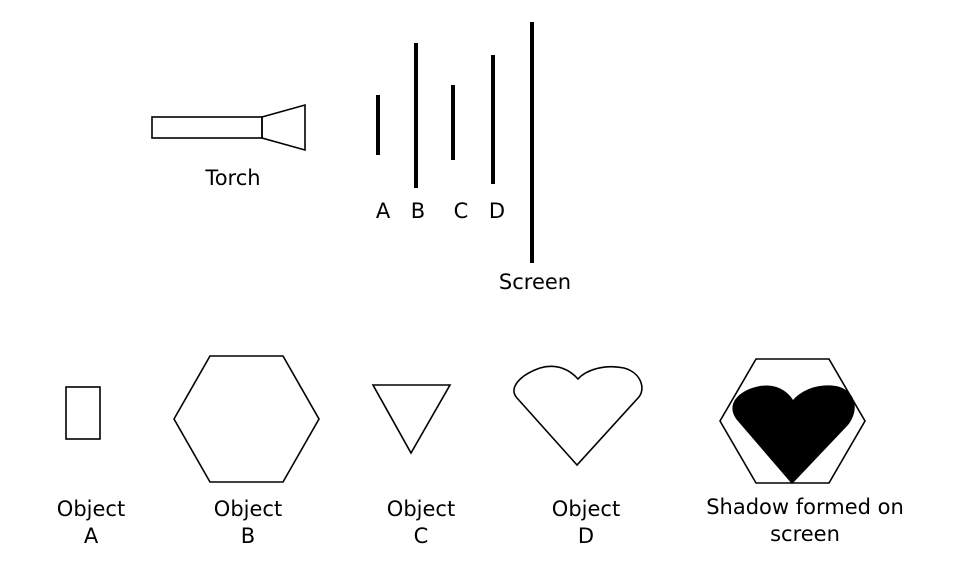 Image resolution: width=958 pixels, height=569 pixels. I want to click on object-c-caption-line2: C, so click(421, 536).